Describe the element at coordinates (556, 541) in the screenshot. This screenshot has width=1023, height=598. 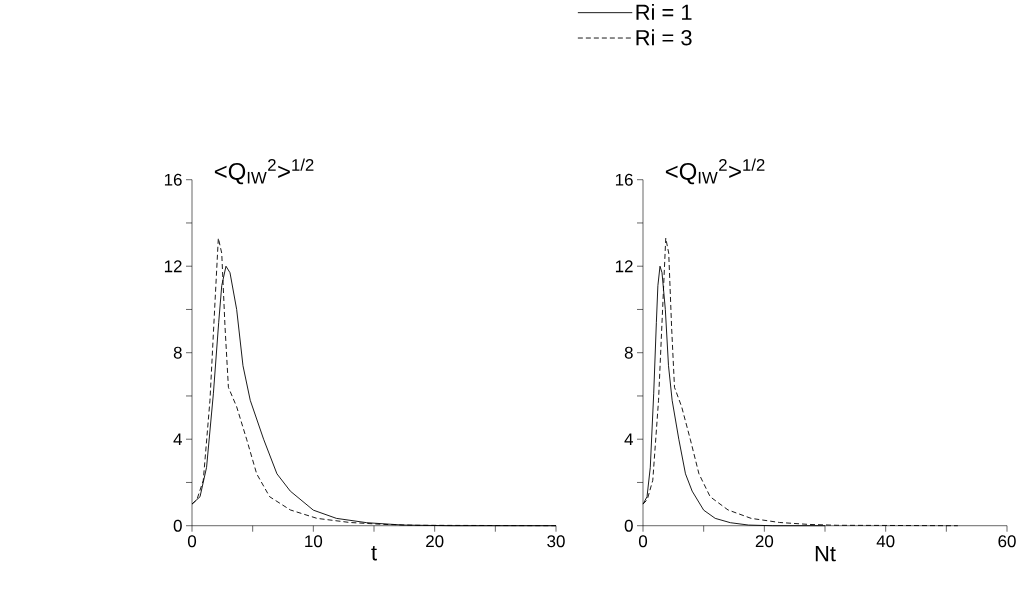
I see `x-tick-label: 30` at that location.